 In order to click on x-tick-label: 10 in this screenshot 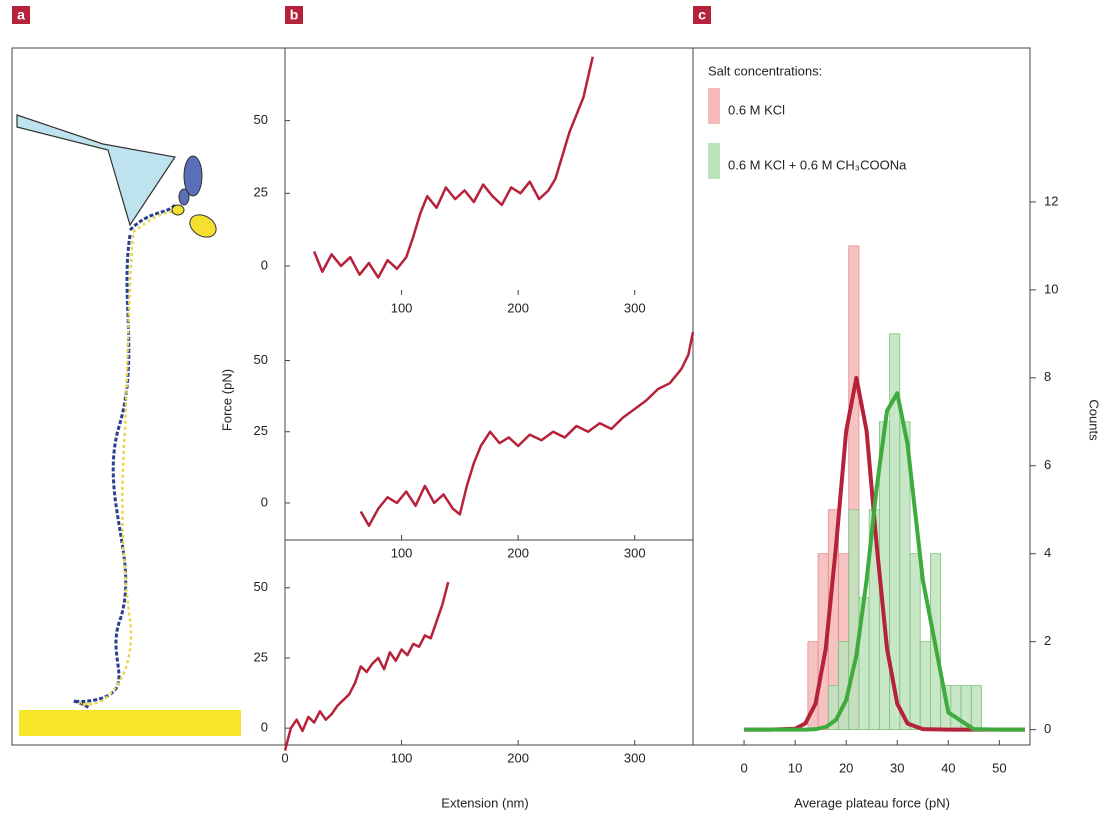, I will do `click(795, 767)`.